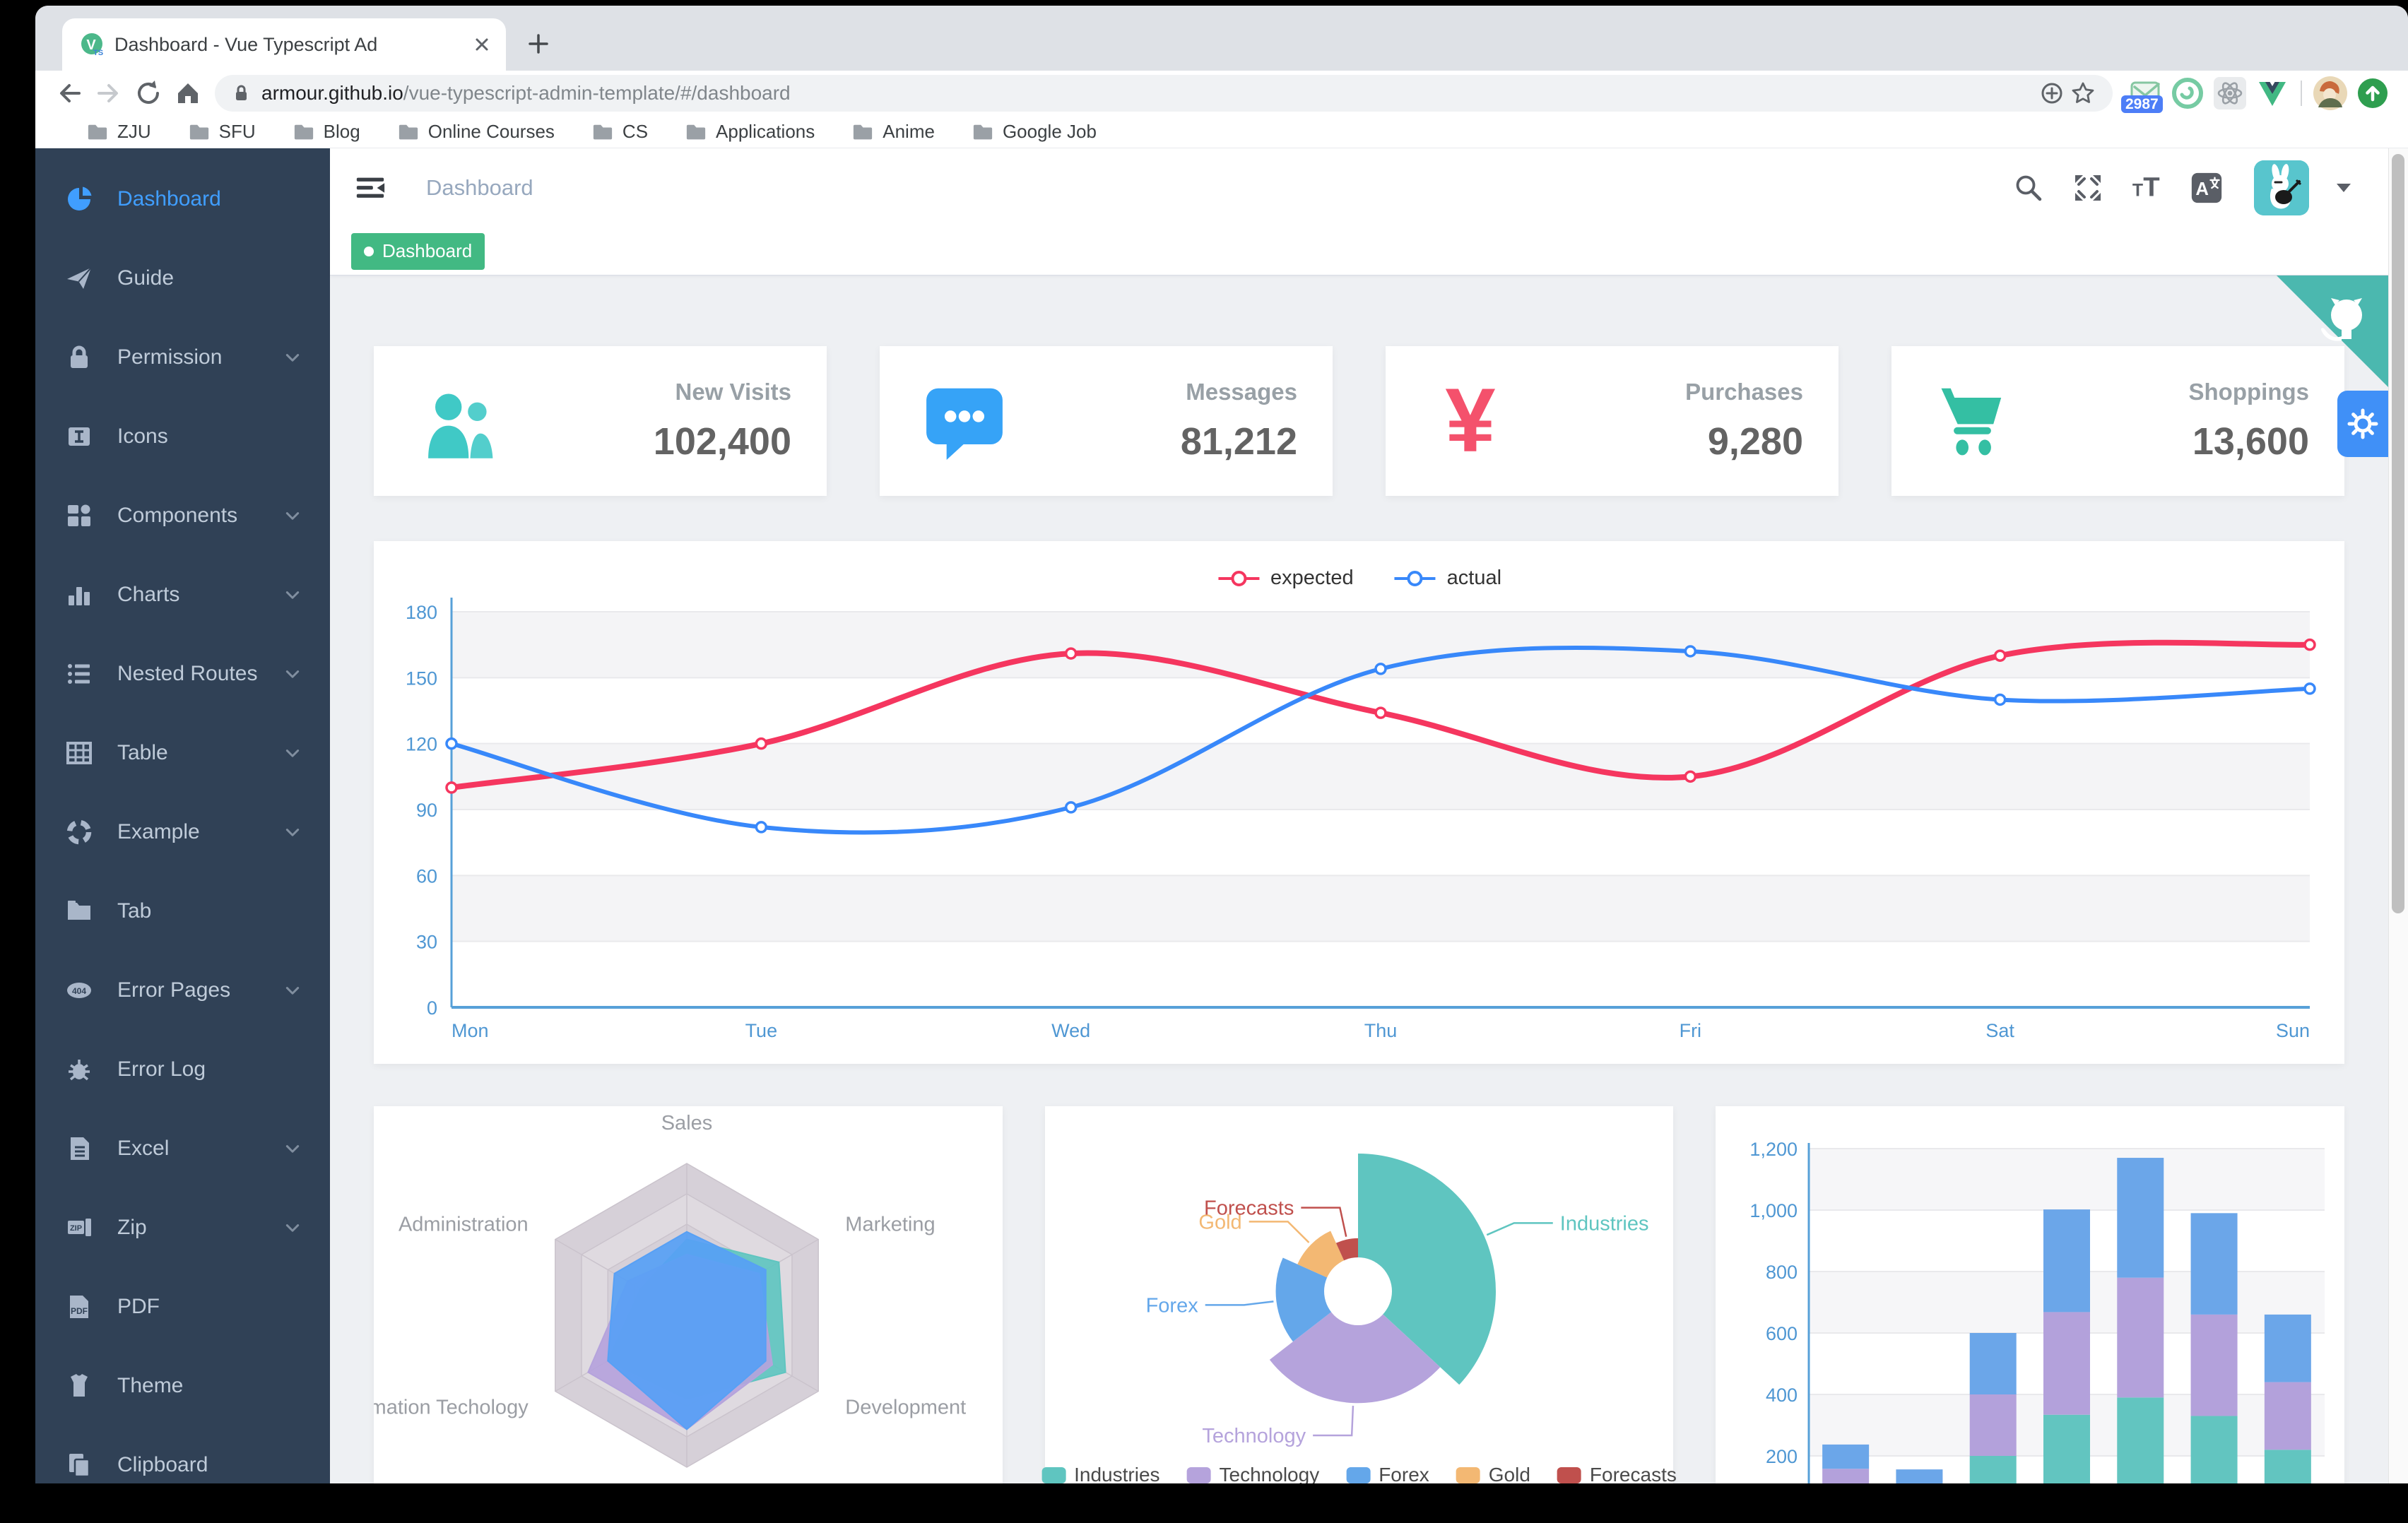 Image resolution: width=2408 pixels, height=1523 pixels. Describe the element at coordinates (2028, 188) in the screenshot. I see `search-icon` at that location.